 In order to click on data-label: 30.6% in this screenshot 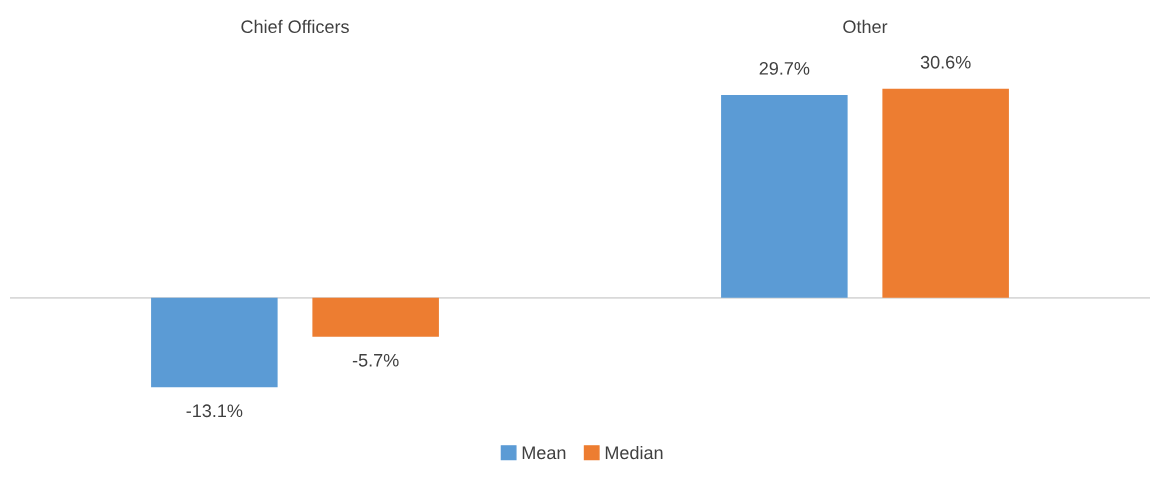, I will do `click(945, 62)`.